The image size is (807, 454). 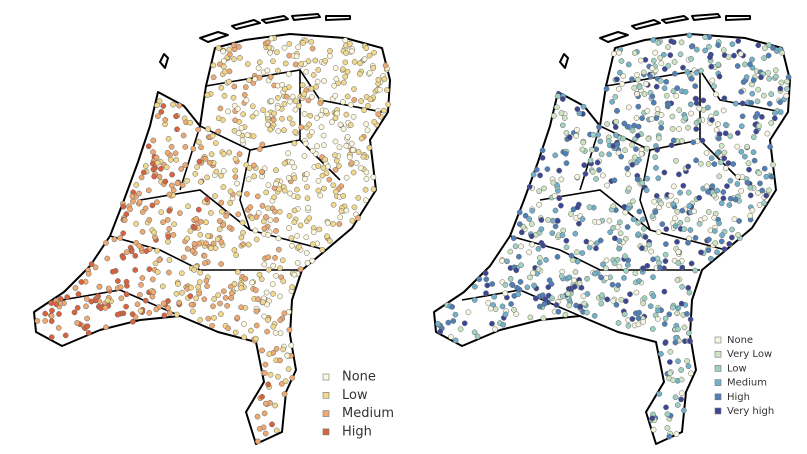 What do you see at coordinates (750, 411) in the screenshot?
I see `legend-label: Very high` at bounding box center [750, 411].